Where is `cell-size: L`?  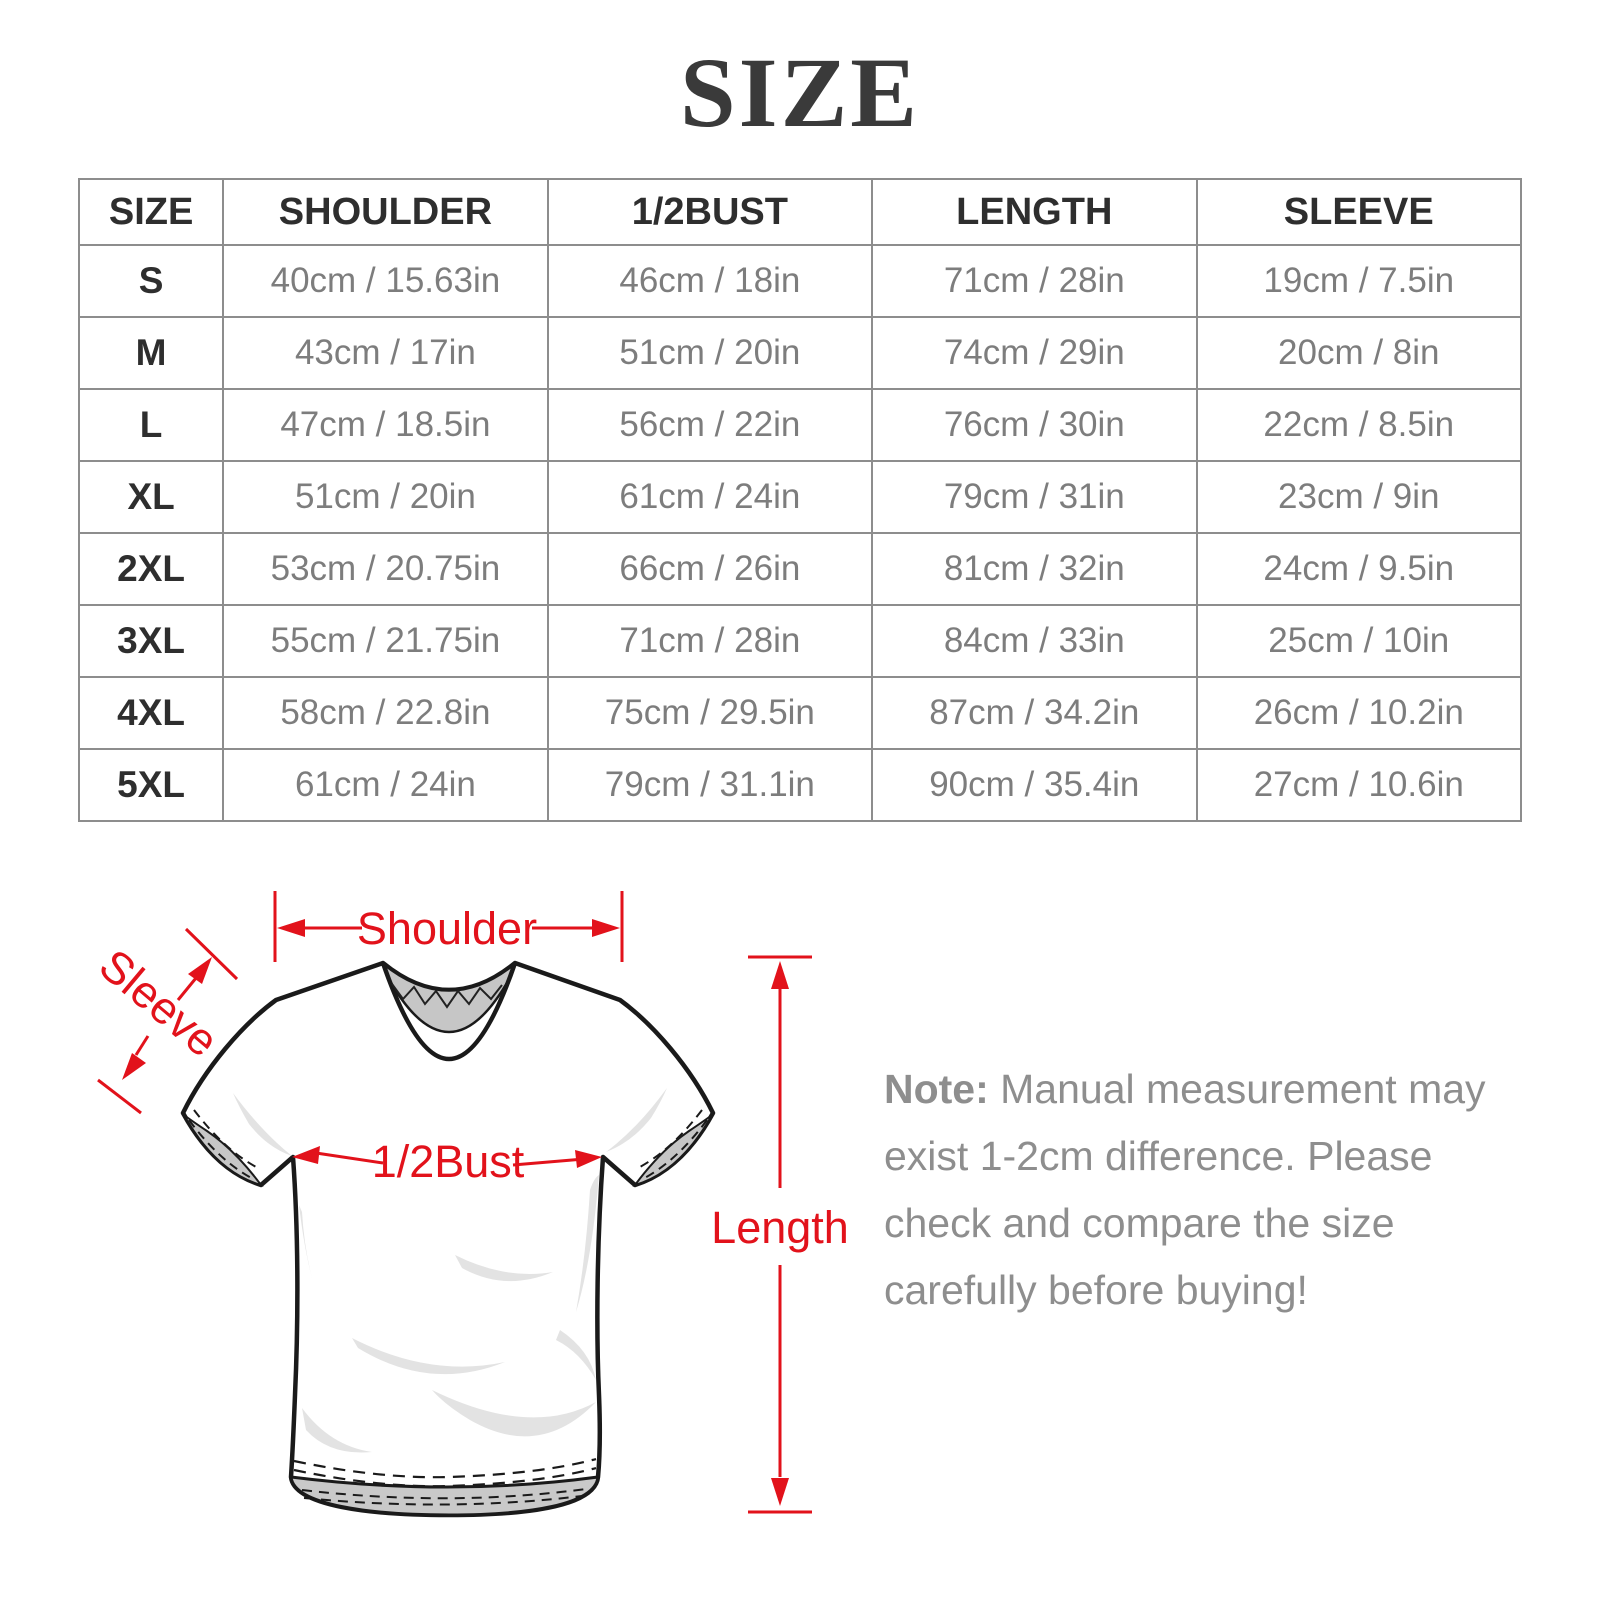 cell-size: L is located at coordinates (151, 425).